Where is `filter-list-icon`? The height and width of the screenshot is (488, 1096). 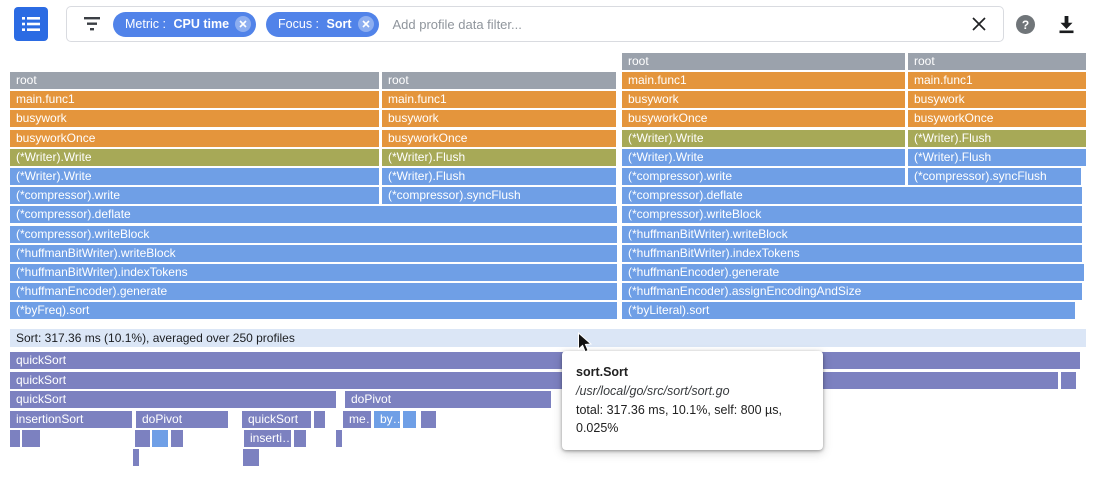
filter-list-icon is located at coordinates (92, 24).